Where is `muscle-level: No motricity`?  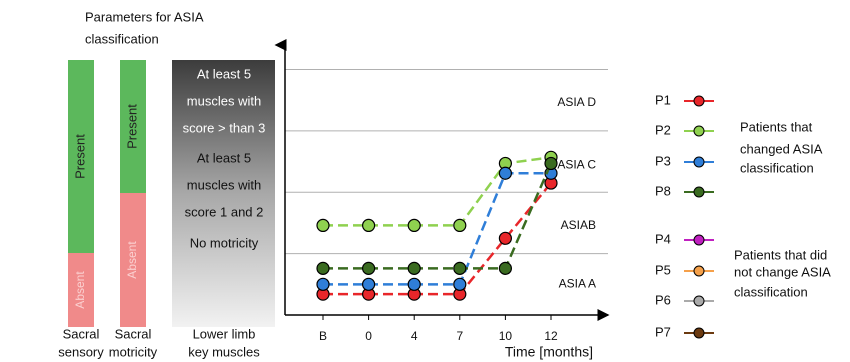 muscle-level: No motricity is located at coordinates (224, 242).